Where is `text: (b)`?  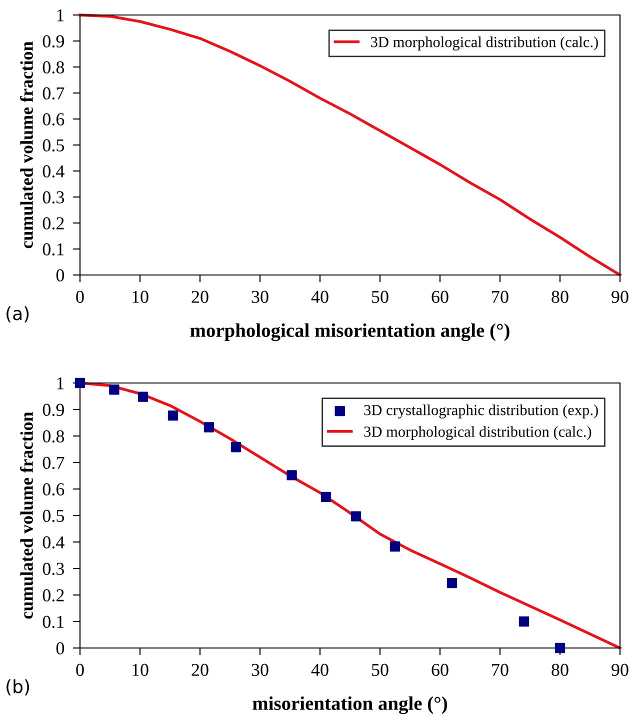
text: (b) is located at coordinates (17, 687).